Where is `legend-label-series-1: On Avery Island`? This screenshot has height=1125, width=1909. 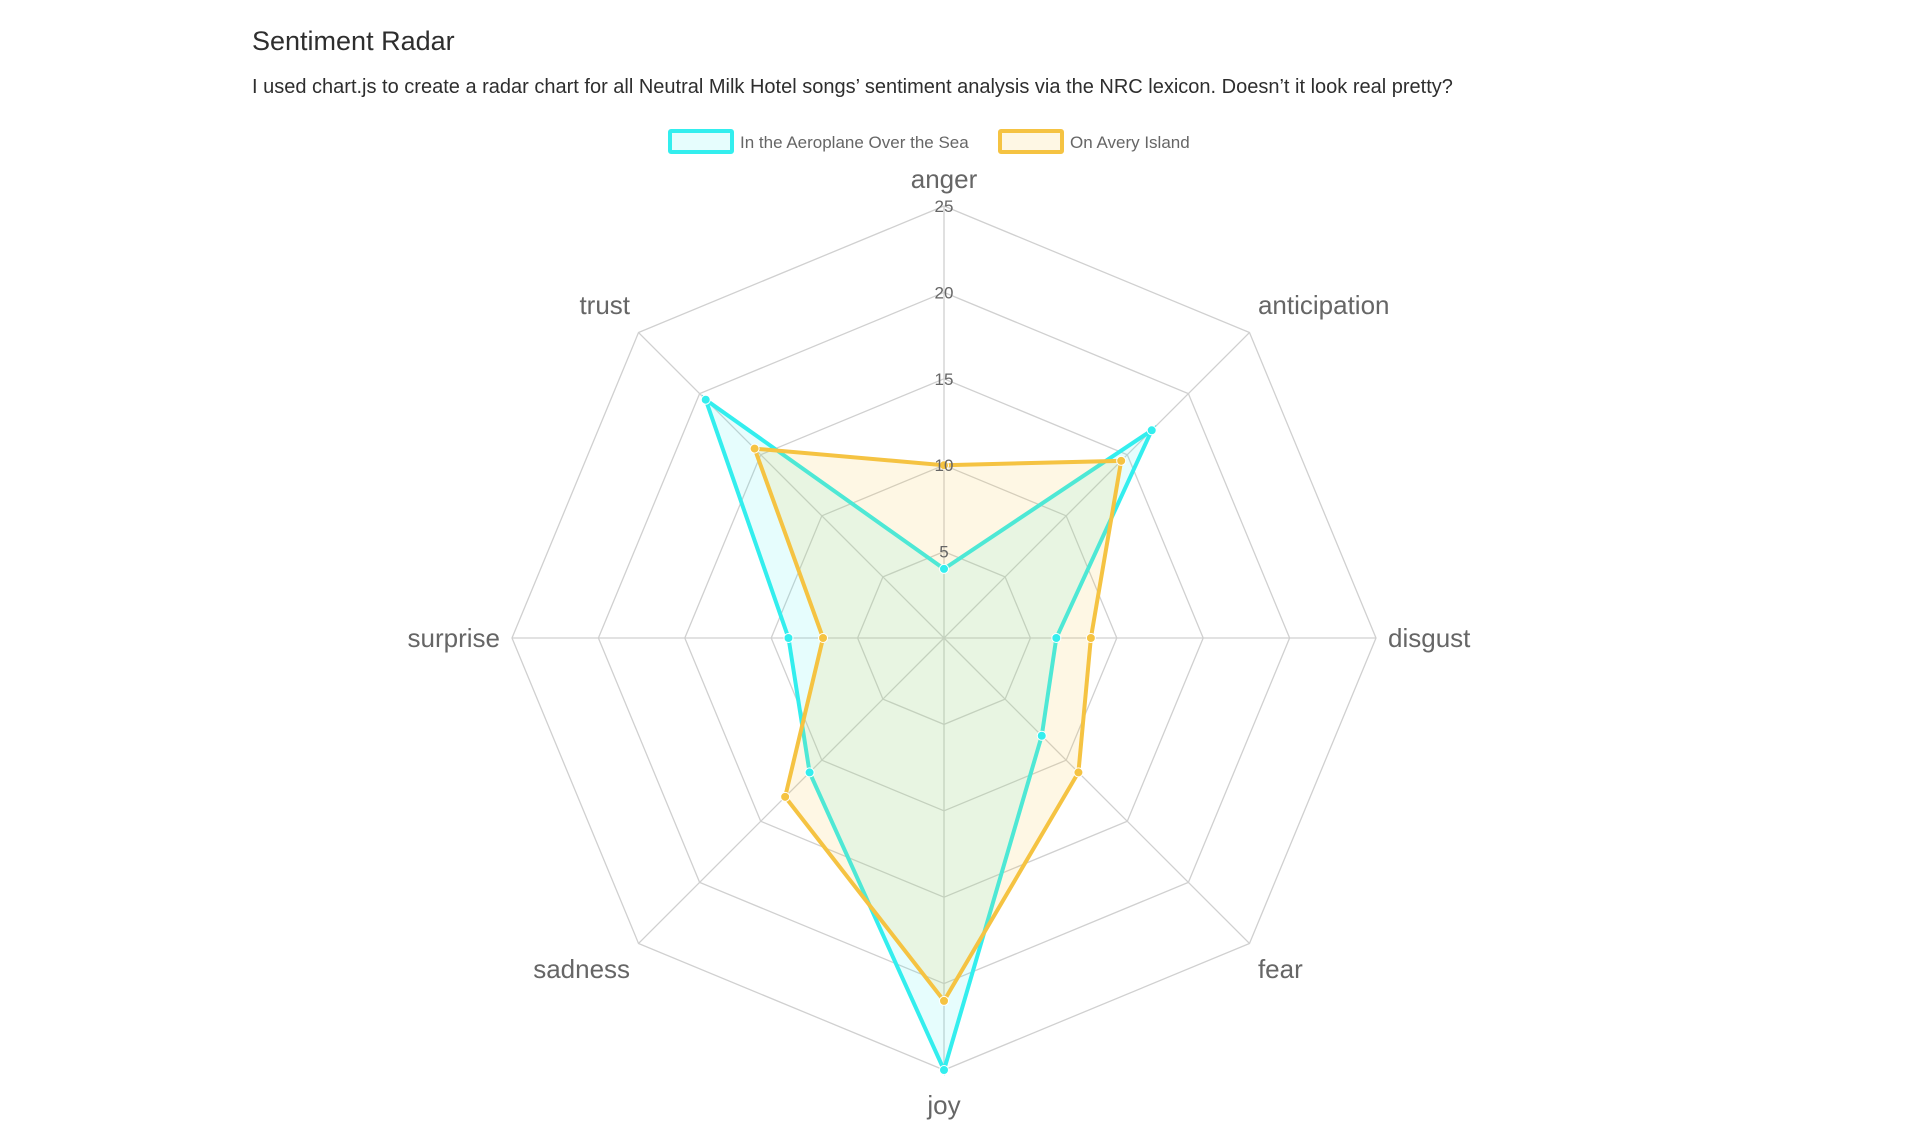
legend-label-series-1: On Avery Island is located at coordinates (1130, 142).